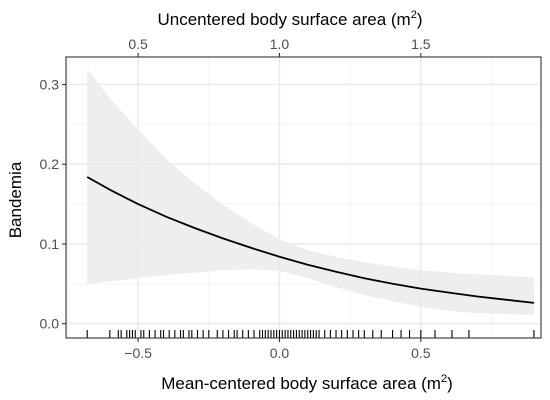 The image size is (550, 400). I want to click on y-tick-label: 0.1, so click(50, 244).